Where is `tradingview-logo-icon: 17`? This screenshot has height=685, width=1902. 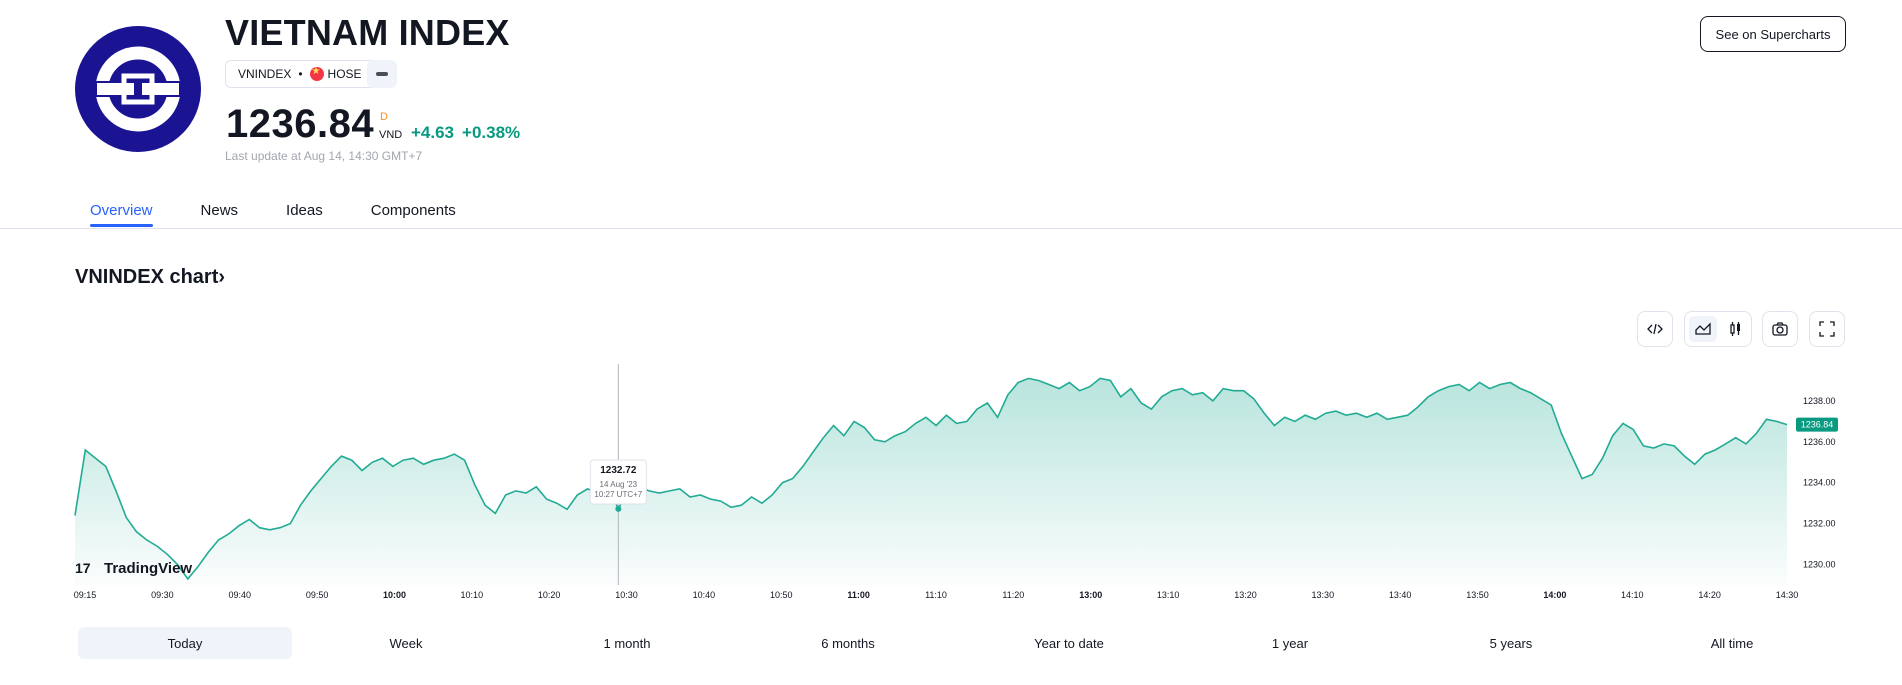
tradingview-logo-icon: 17 is located at coordinates (83, 568).